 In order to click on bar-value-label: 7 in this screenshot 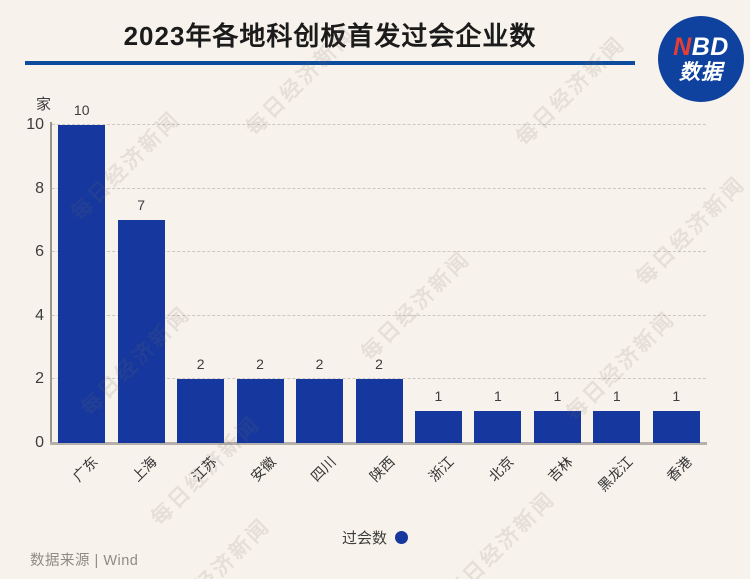, I will do `click(141, 205)`.